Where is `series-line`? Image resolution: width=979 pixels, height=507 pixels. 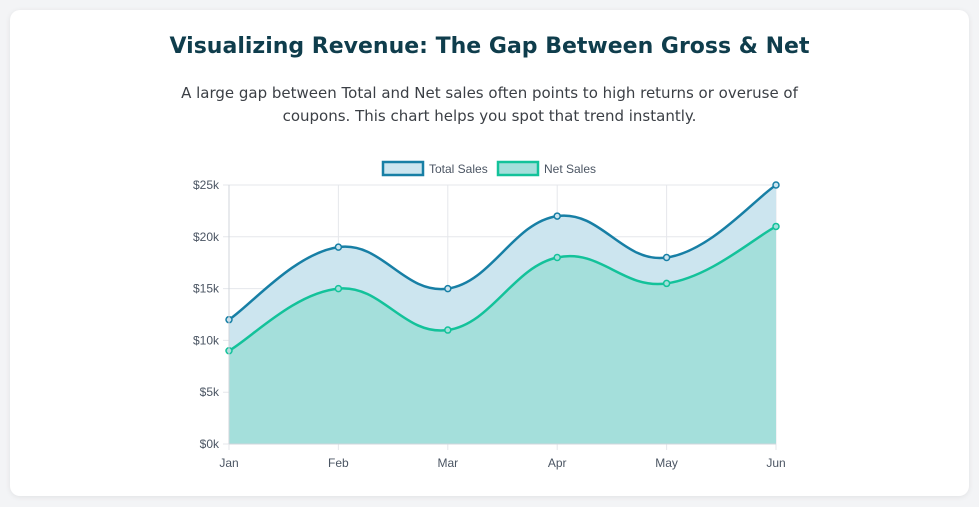
series-line is located at coordinates (502, 288).